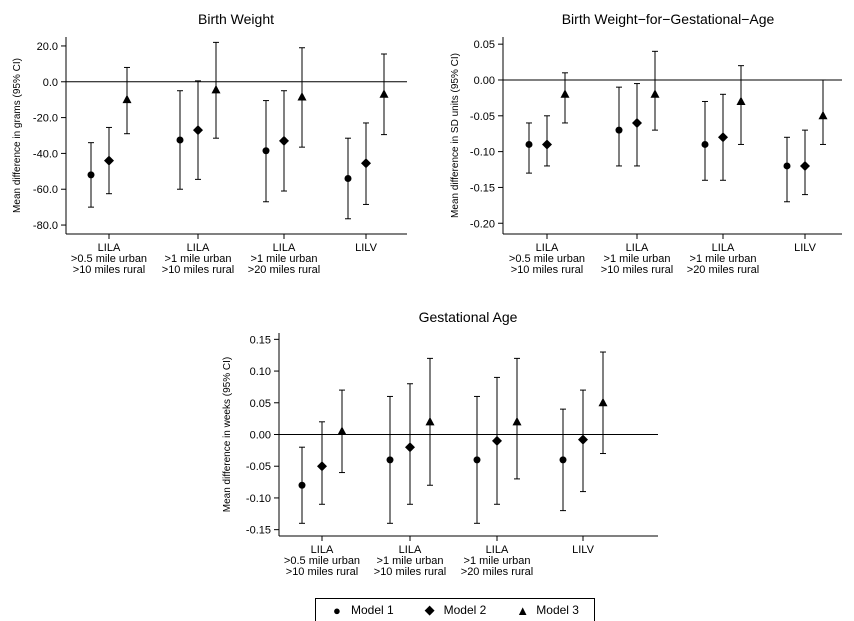 The height and width of the screenshot is (621, 854). I want to click on y-tick-label: 0.0, so click(50, 83).